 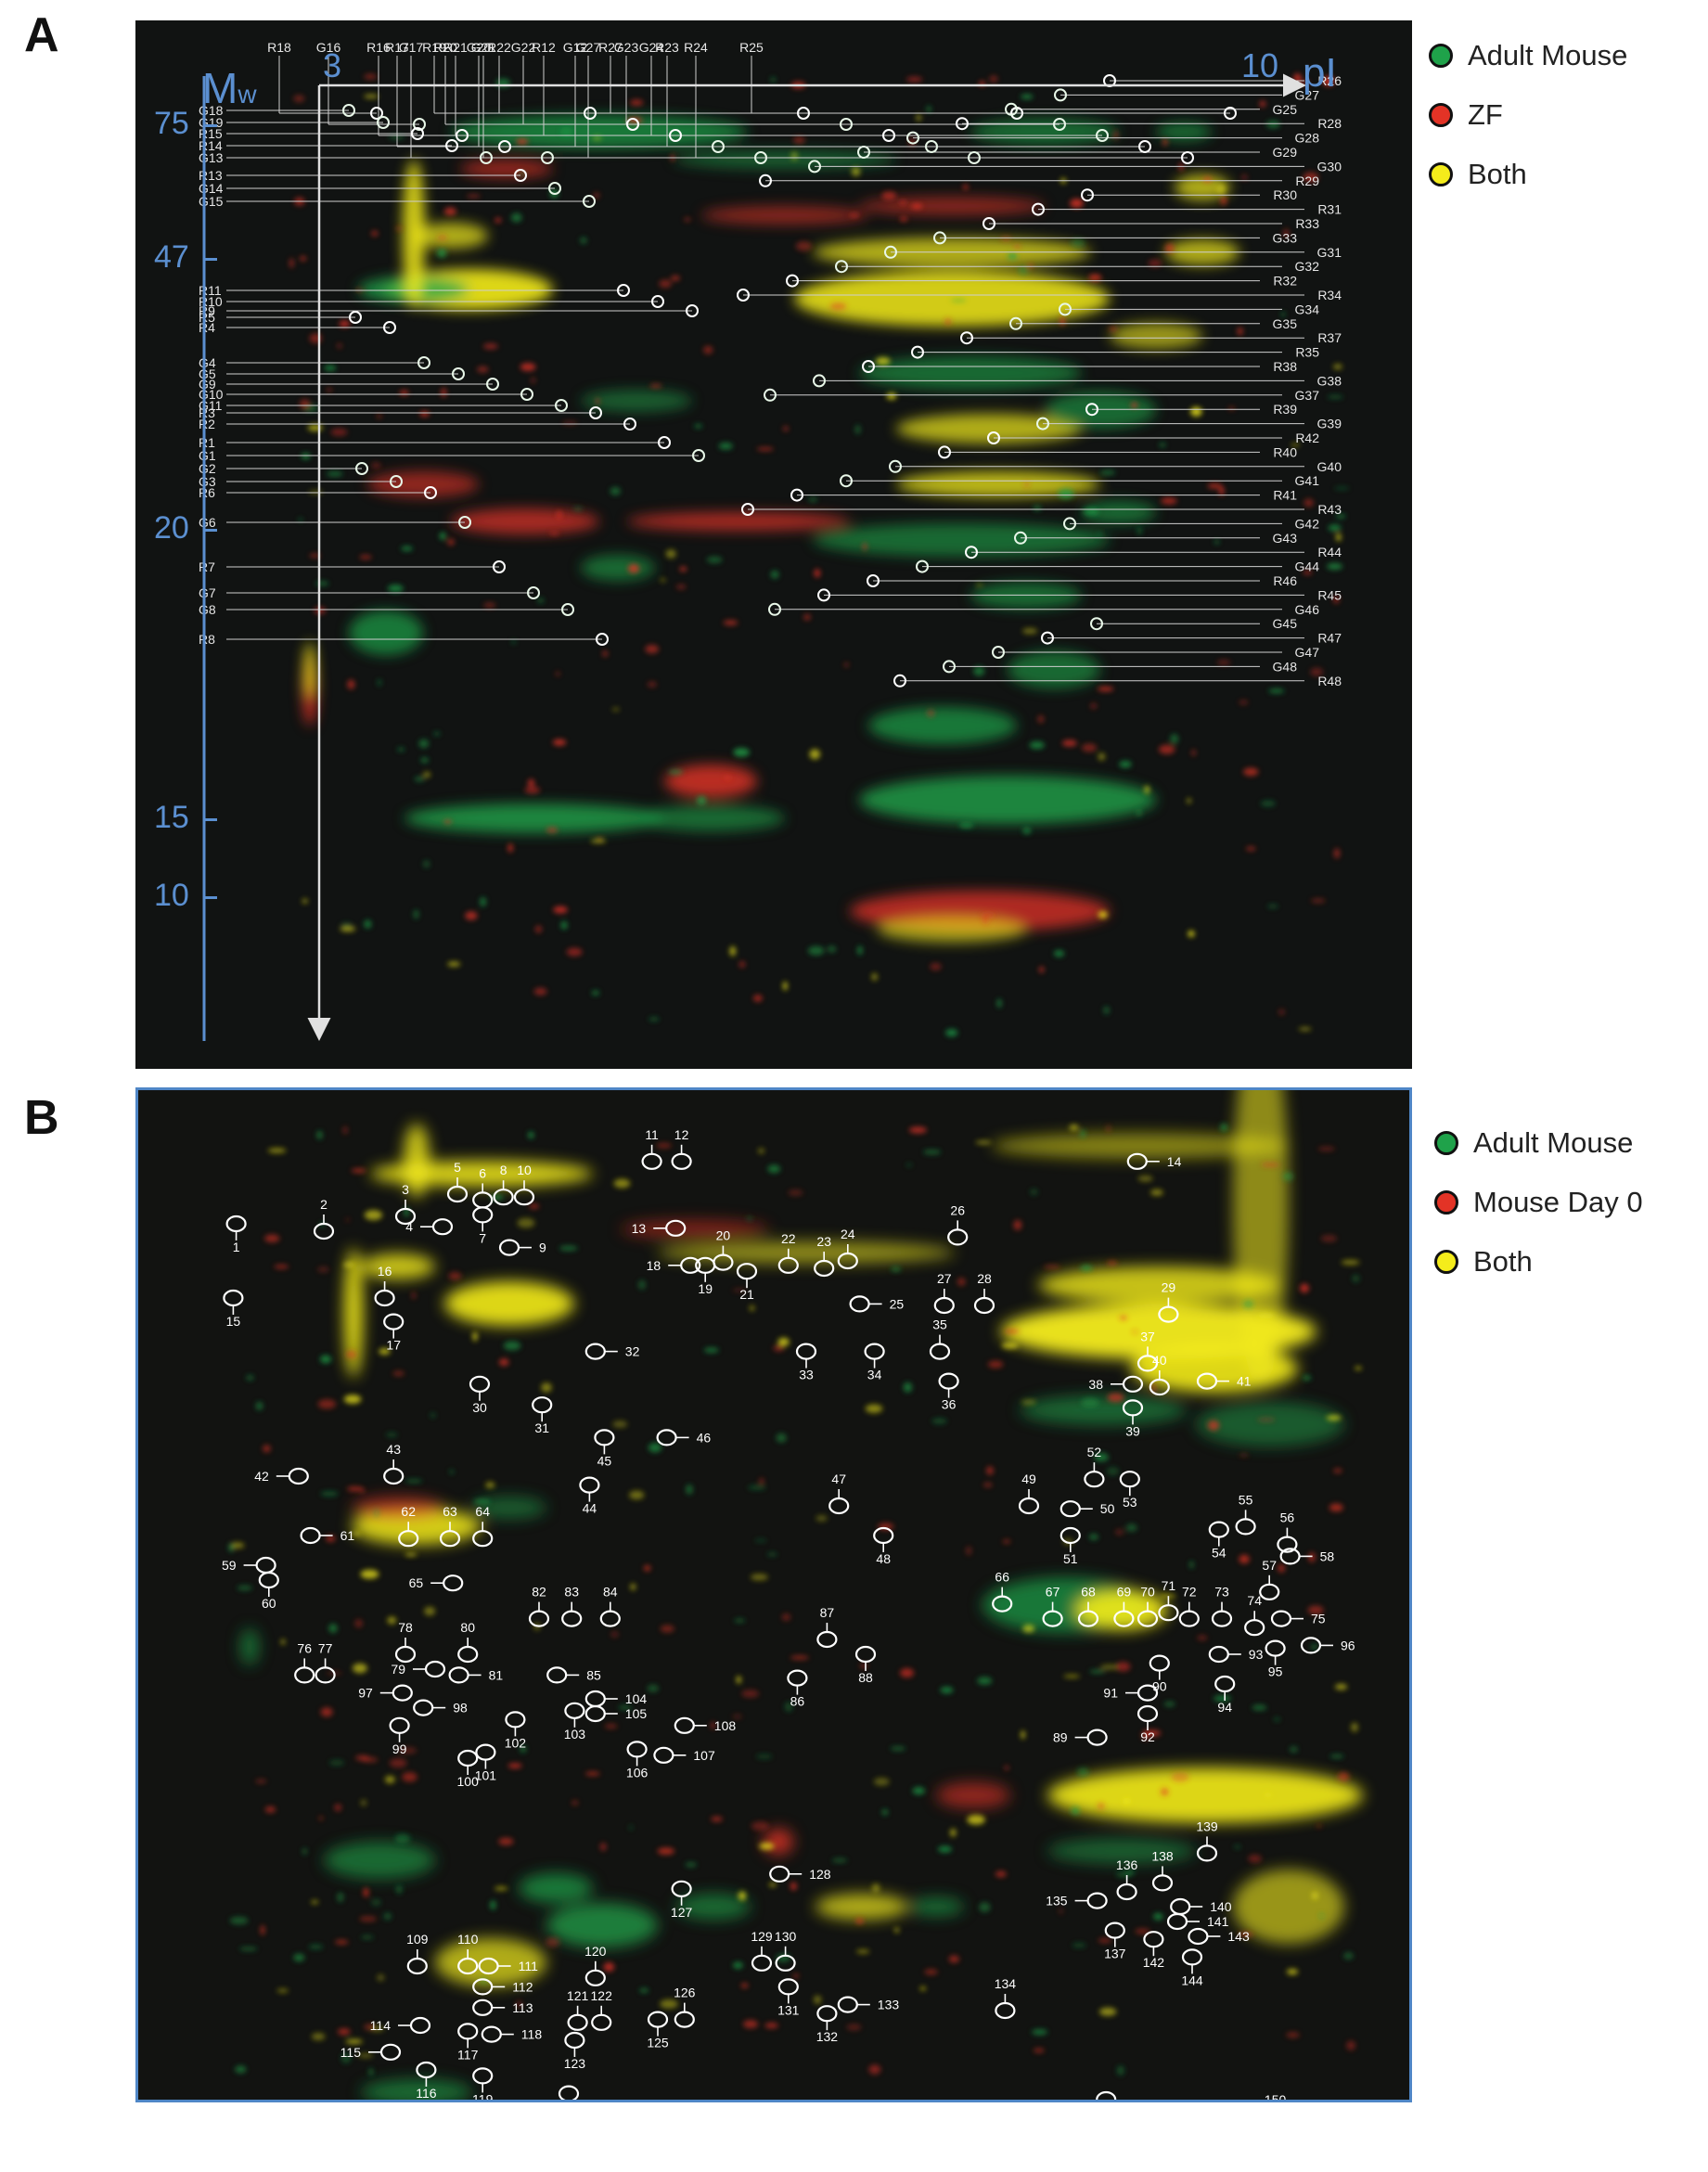 What do you see at coordinates (249, 1565) in the screenshot?
I see `spot-marker-59: 59` at bounding box center [249, 1565].